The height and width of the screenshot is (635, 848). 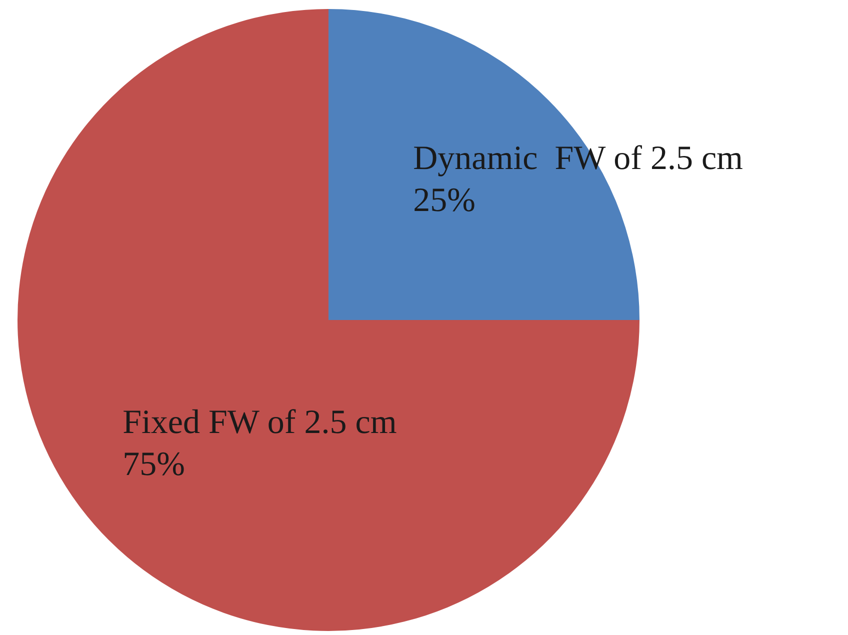 What do you see at coordinates (259, 422) in the screenshot?
I see `slice-label: Fixed FW of 2.5 cm` at bounding box center [259, 422].